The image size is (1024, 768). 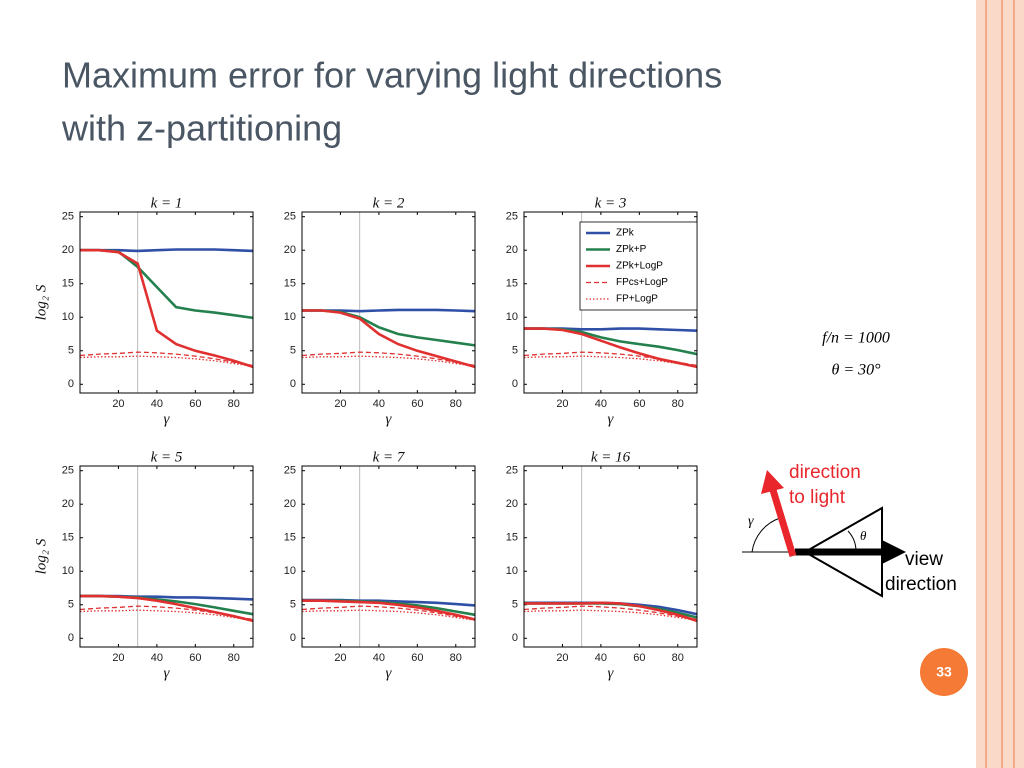 I want to click on page-badge, so click(x=944, y=672).